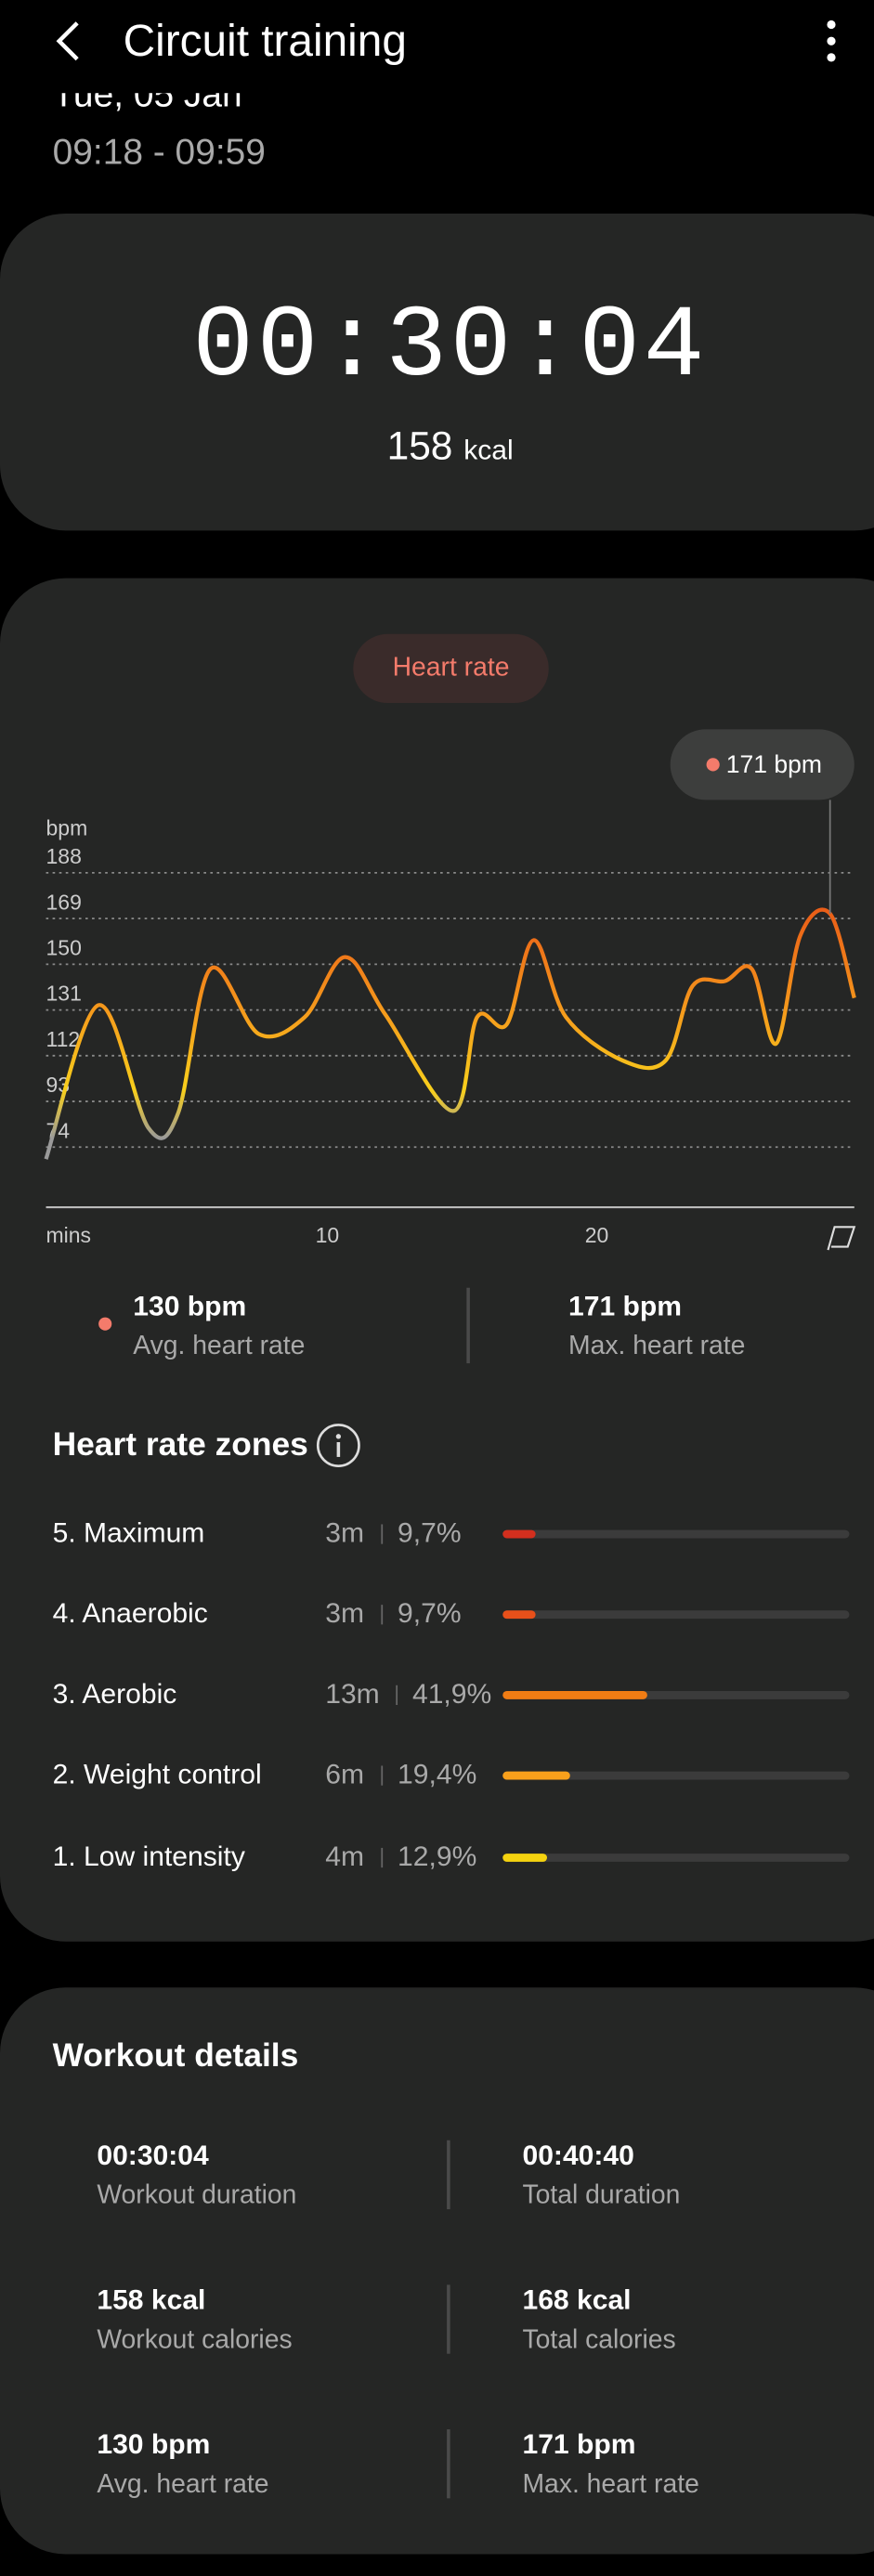 The width and height of the screenshot is (874, 2576). Describe the element at coordinates (579, 2444) in the screenshot. I see `detail-value: 171 bpm` at that location.